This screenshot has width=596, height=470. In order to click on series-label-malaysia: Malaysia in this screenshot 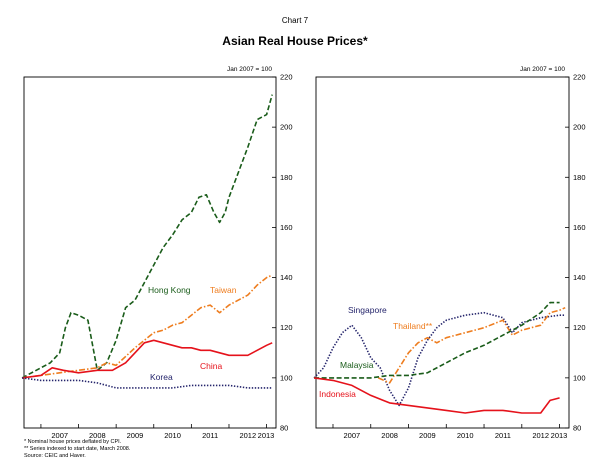, I will do `click(357, 365)`.